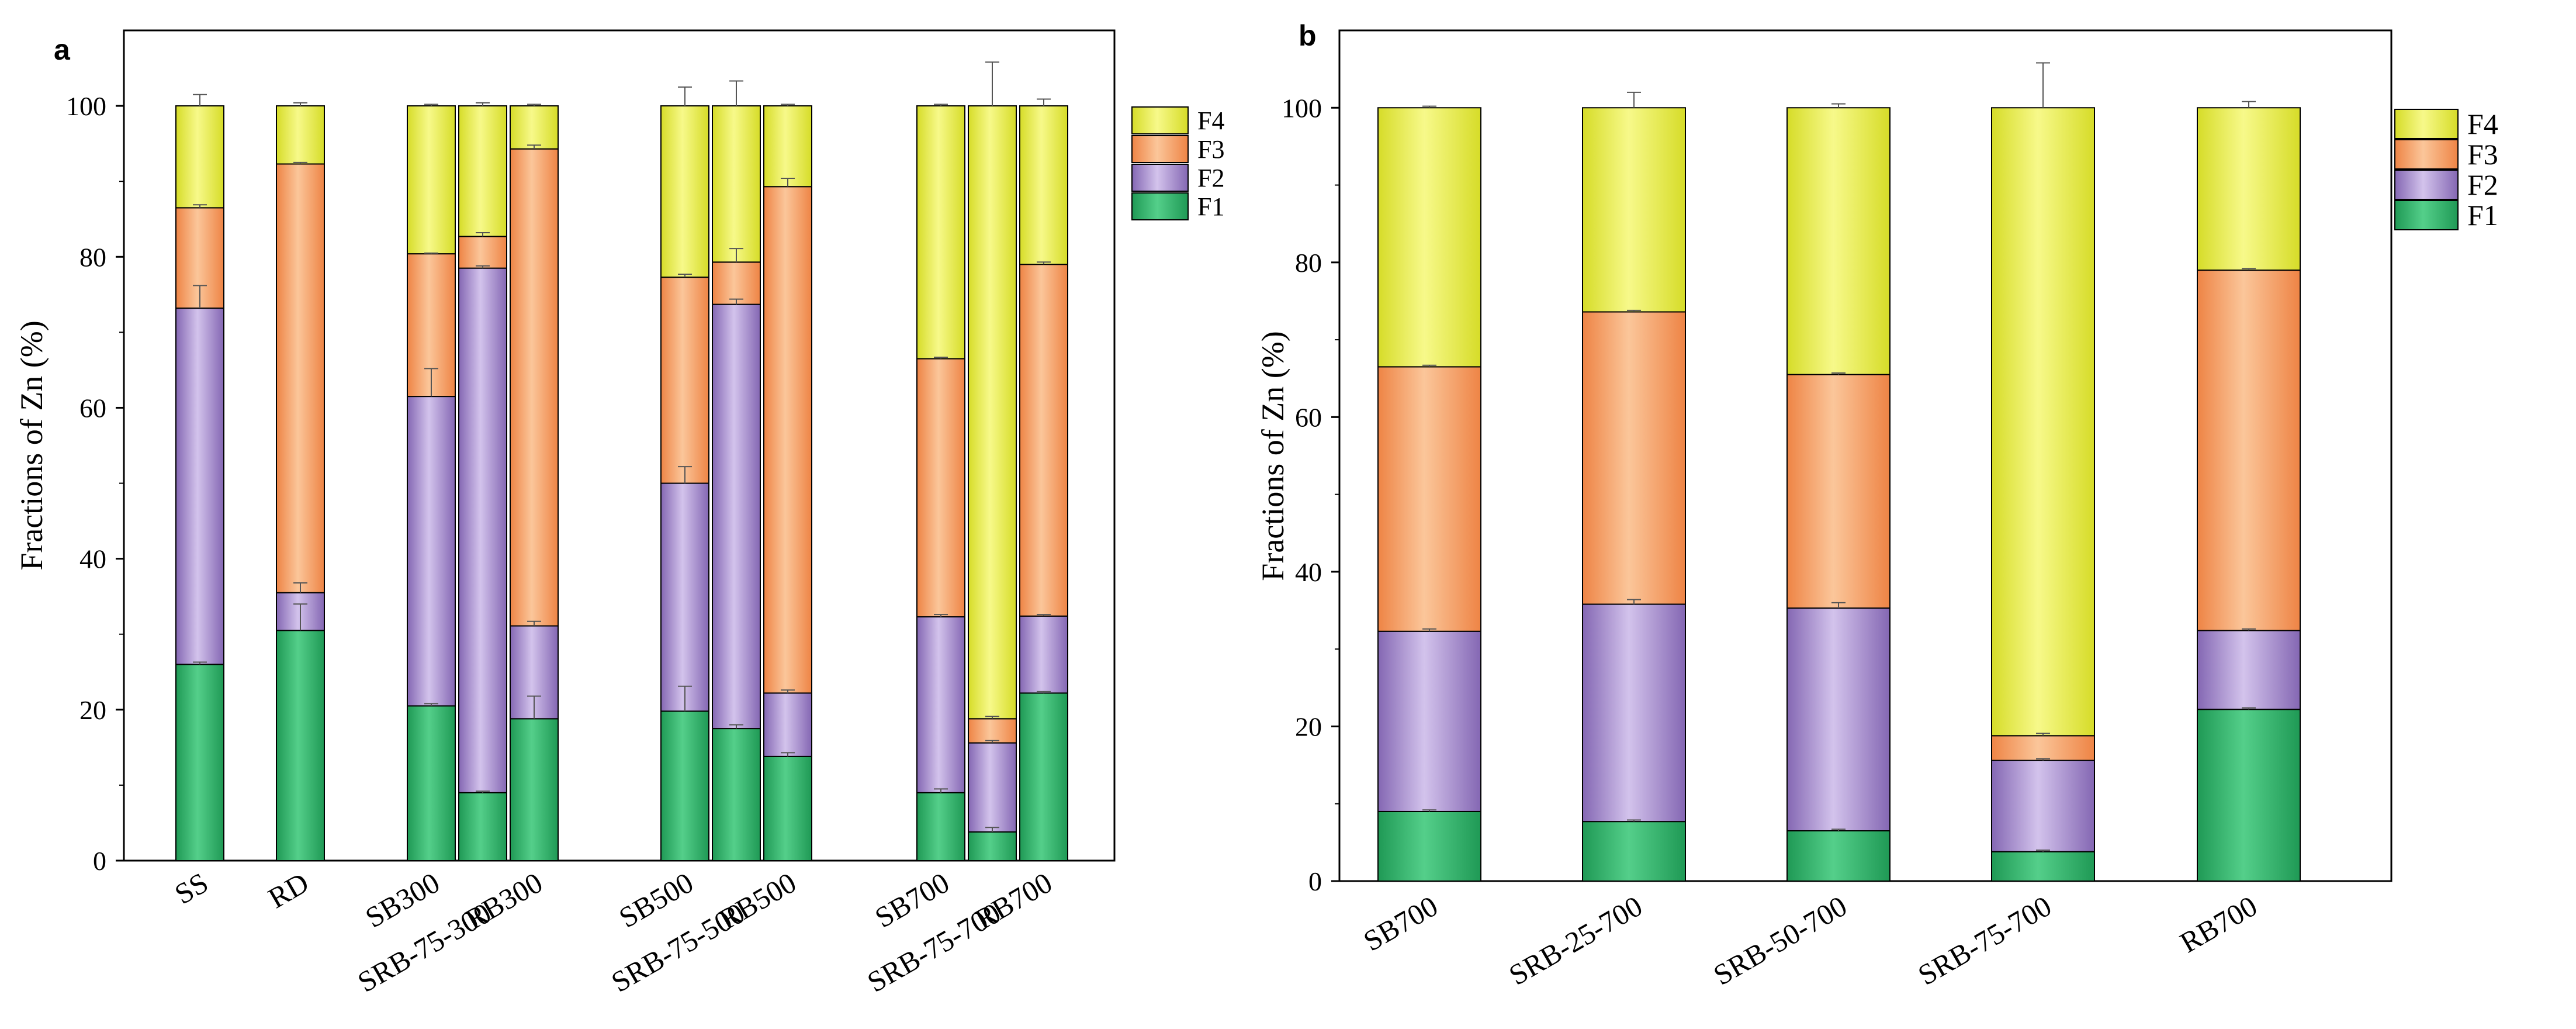 This screenshot has height=1029, width=2576. Describe the element at coordinates (736, 302) in the screenshot. I see `error-bar-srb-75-500-f2` at that location.